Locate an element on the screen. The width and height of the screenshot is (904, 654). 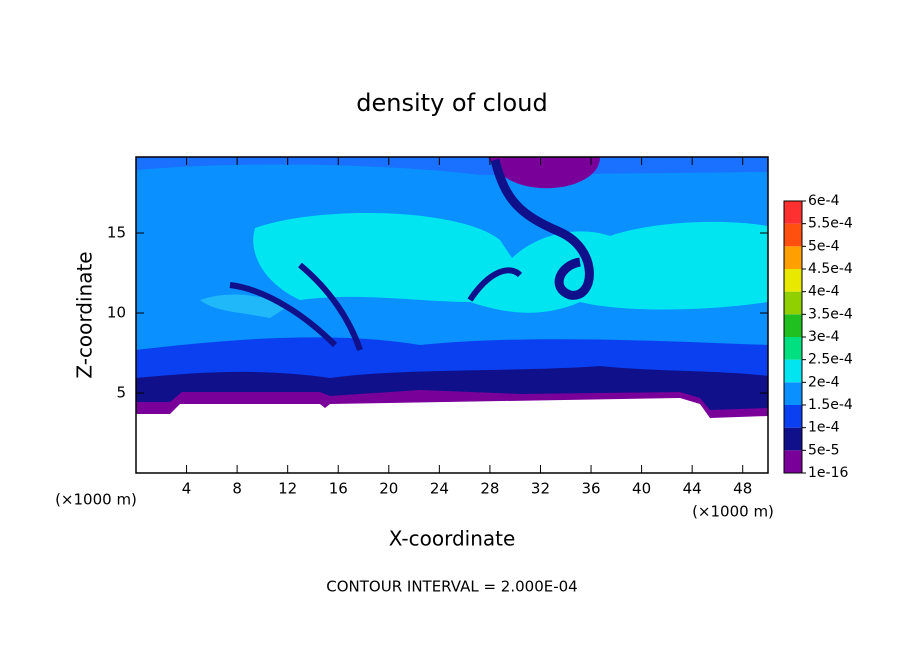
x-axis-label: X-coordinate is located at coordinates (452, 539).